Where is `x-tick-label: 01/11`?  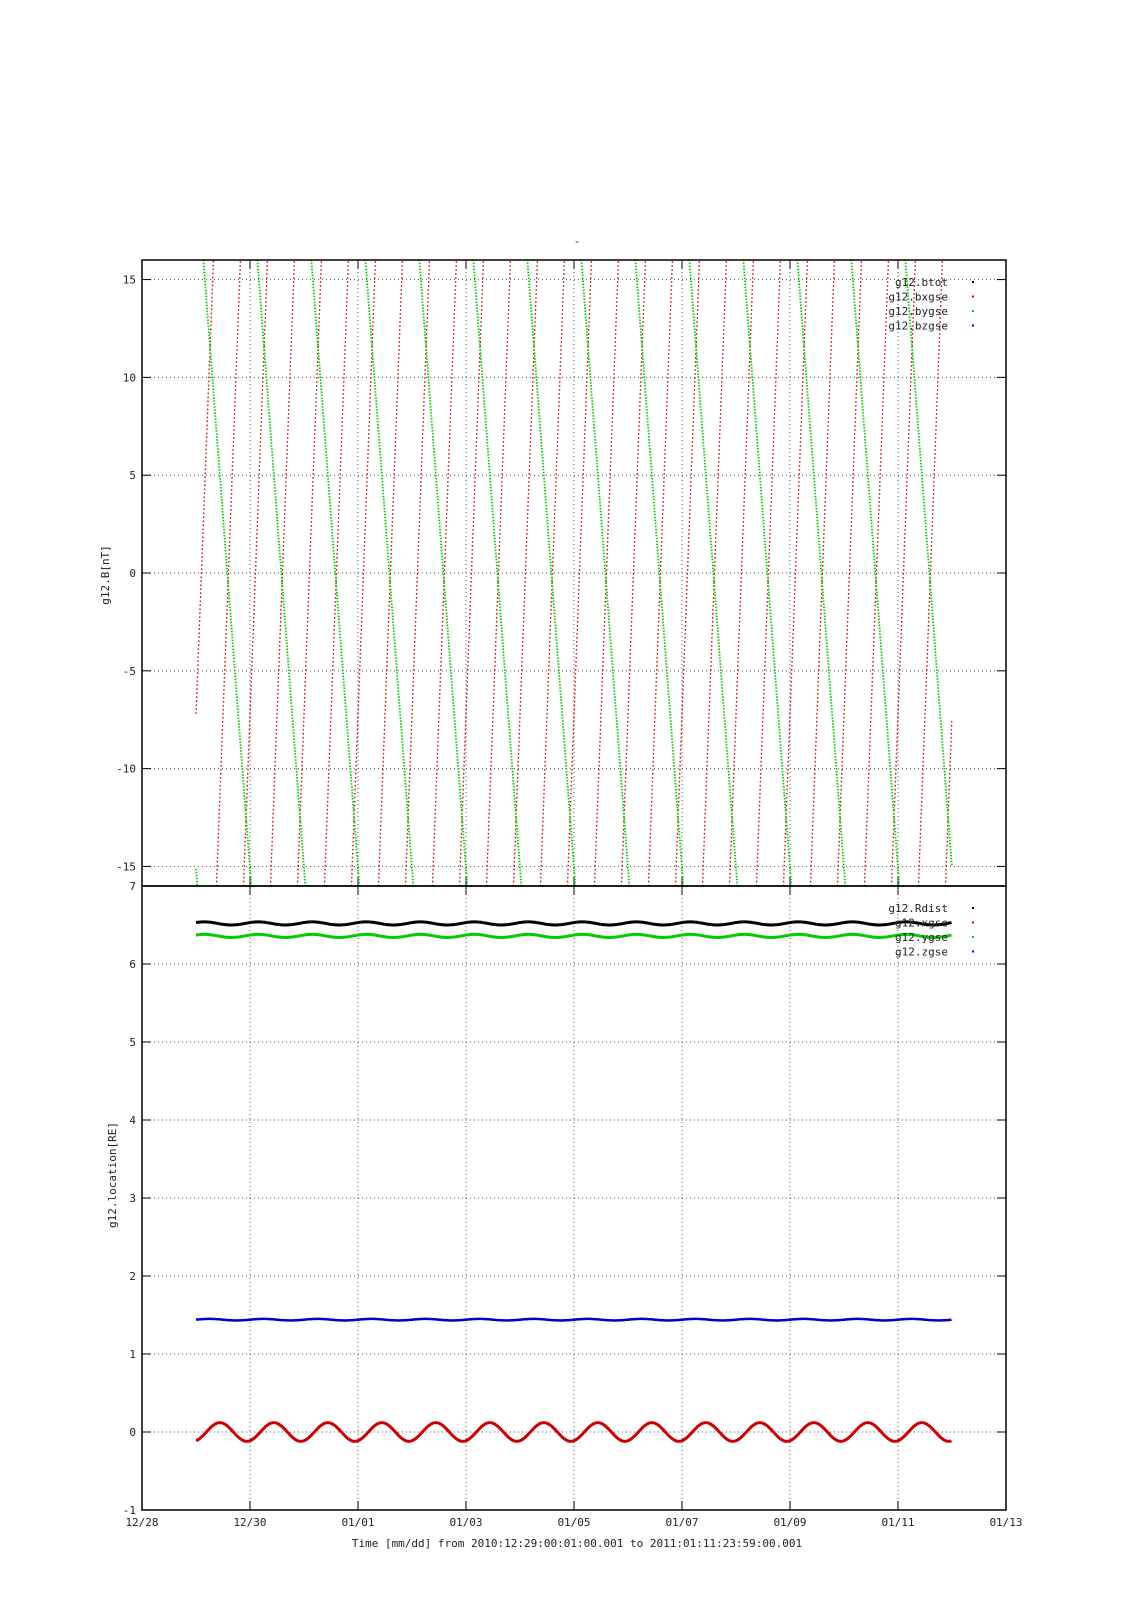
x-tick-label: 01/11 is located at coordinates (897, 1522).